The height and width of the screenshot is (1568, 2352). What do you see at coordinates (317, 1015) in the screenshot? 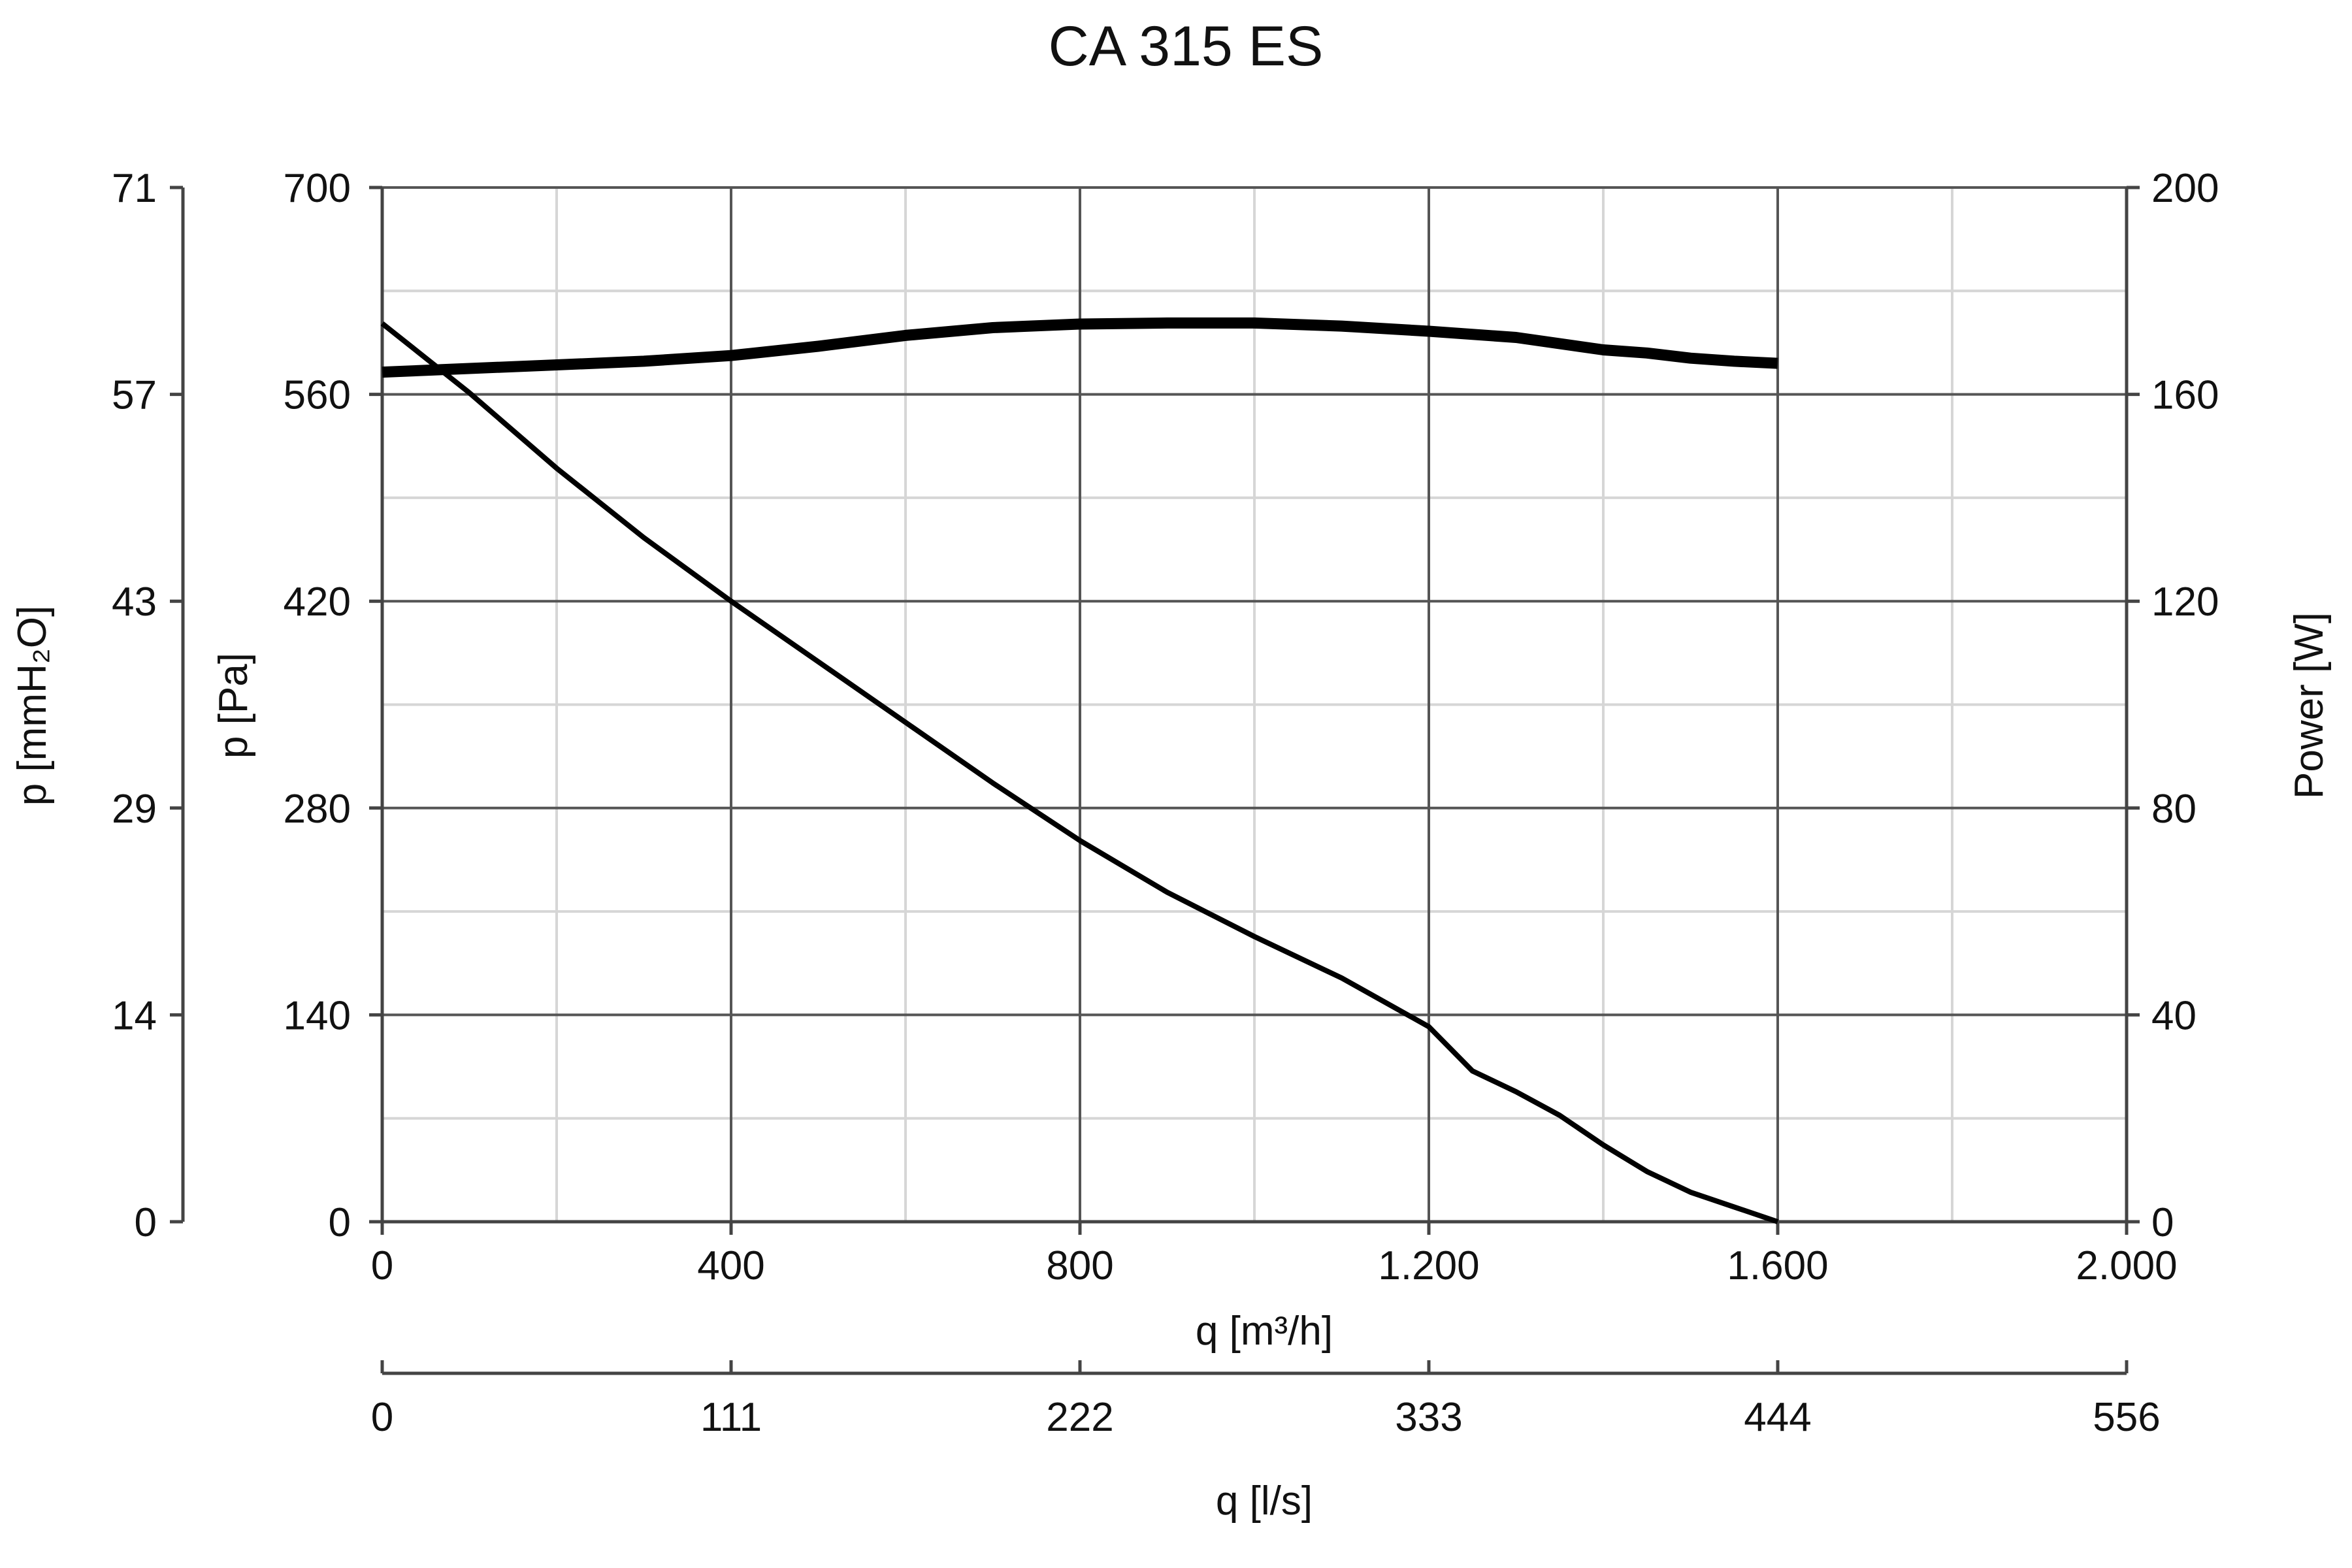
I see `y-tick-label-left-inner: 140` at bounding box center [317, 1015].